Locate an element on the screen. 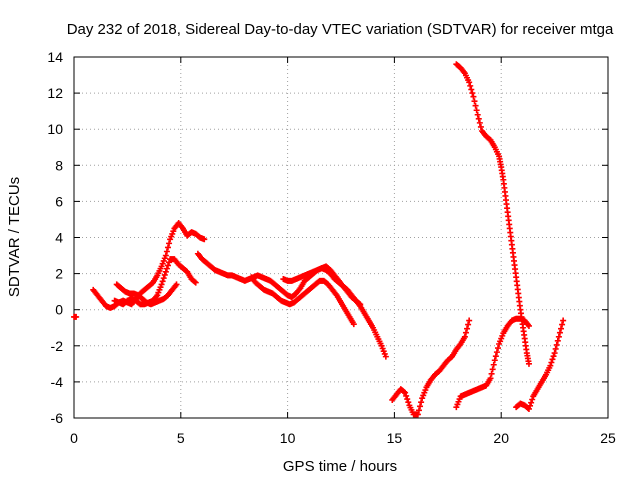 The height and width of the screenshot is (485, 640). y-tick-label: -2 is located at coordinates (57, 346).